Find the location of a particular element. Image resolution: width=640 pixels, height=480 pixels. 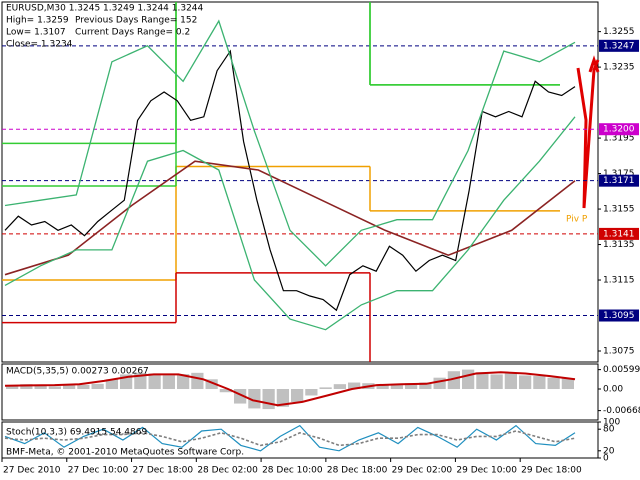

y-tick-label: 80 is located at coordinates (609, 430).